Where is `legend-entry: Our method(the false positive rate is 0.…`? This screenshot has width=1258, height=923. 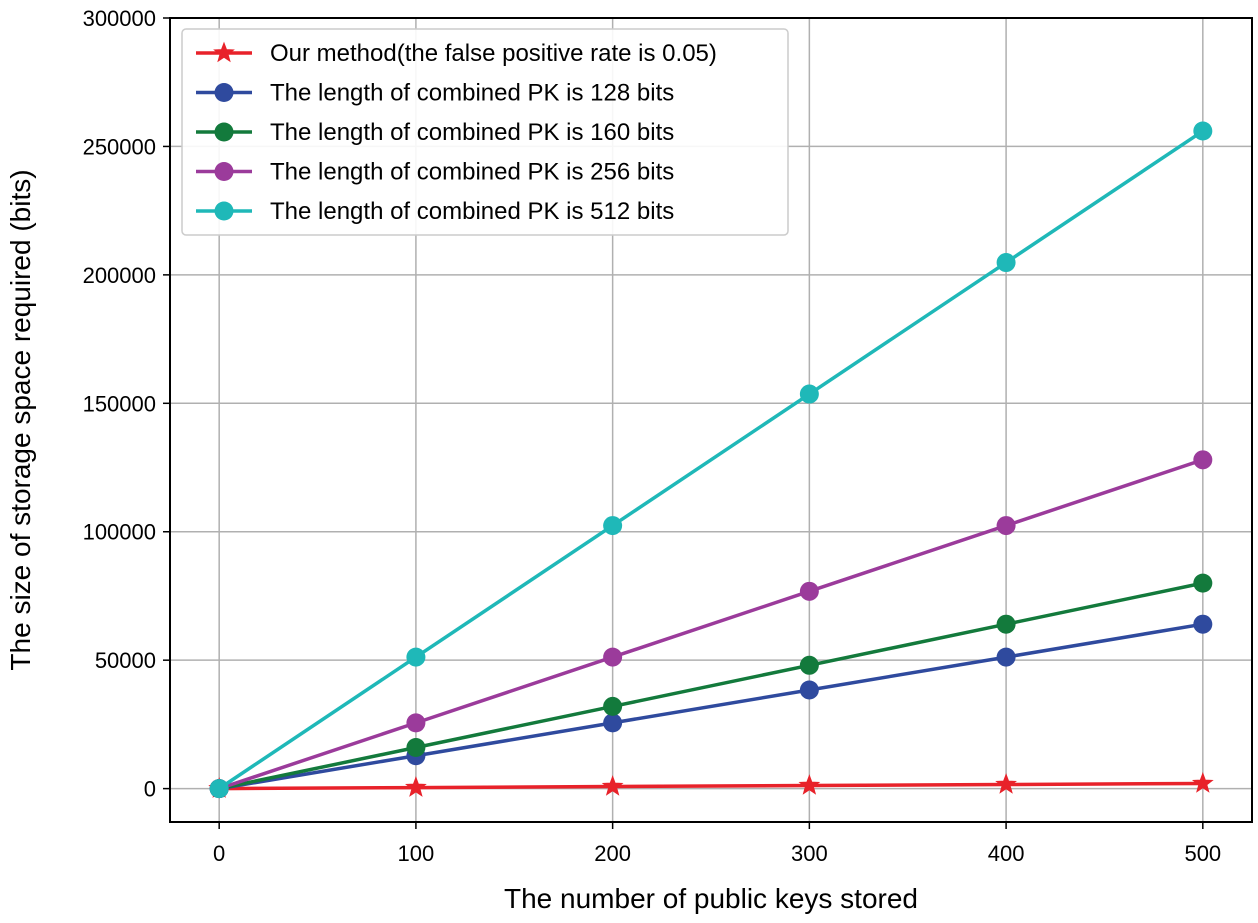
legend-entry: Our method(the false positive rate is 0.… is located at coordinates (456, 53).